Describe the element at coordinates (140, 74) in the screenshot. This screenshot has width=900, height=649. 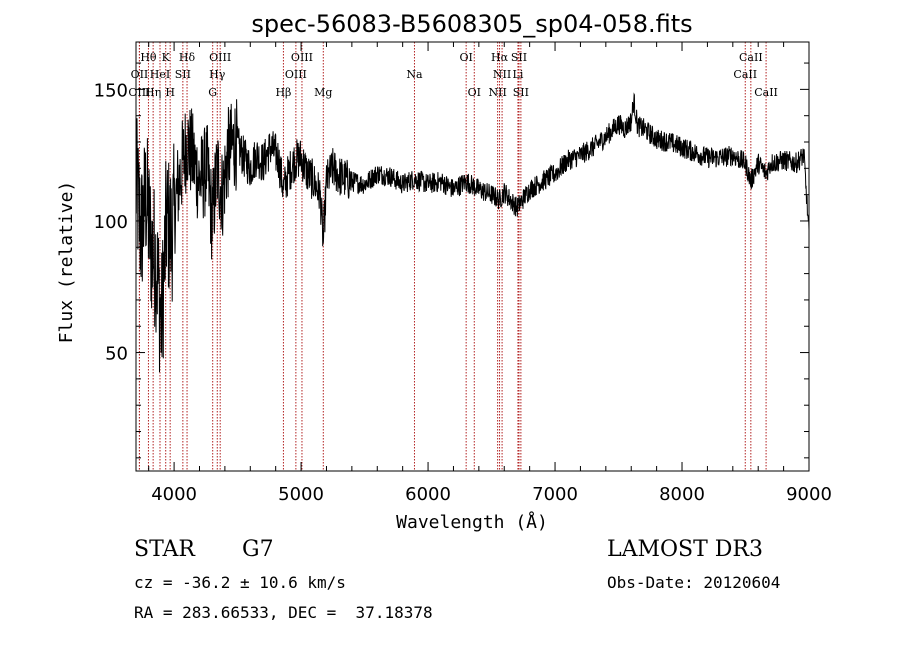
I see `spectral-line-label: OII` at that location.